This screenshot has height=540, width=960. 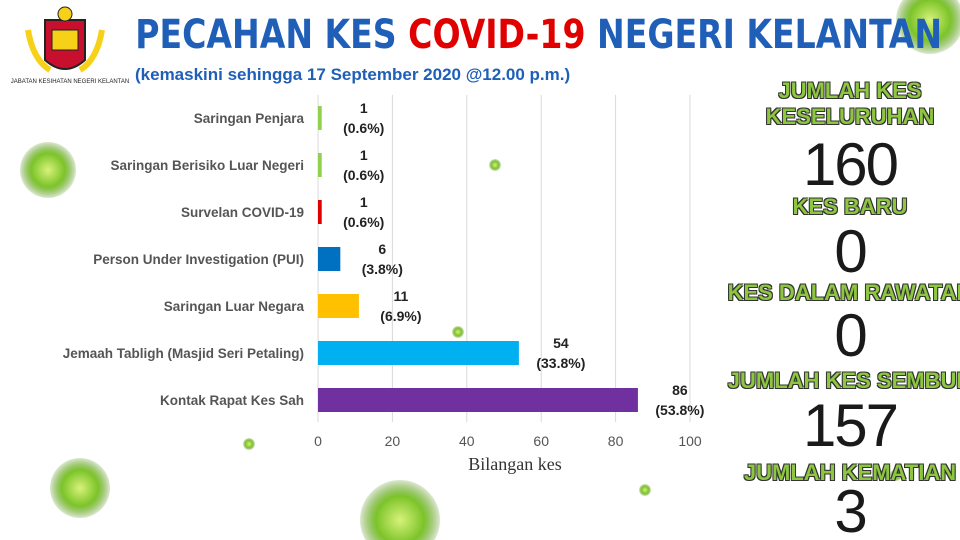 I want to click on y-tick-label: Person Under Investigation (PUI), so click(x=198, y=259).